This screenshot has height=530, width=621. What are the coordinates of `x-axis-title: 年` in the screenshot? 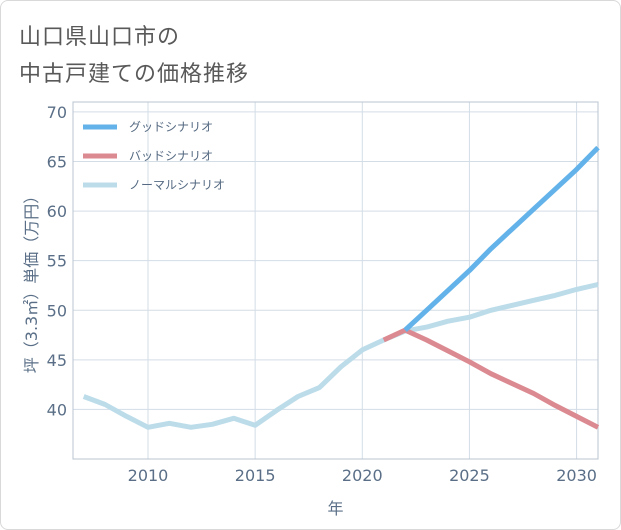 It's located at (335, 508).